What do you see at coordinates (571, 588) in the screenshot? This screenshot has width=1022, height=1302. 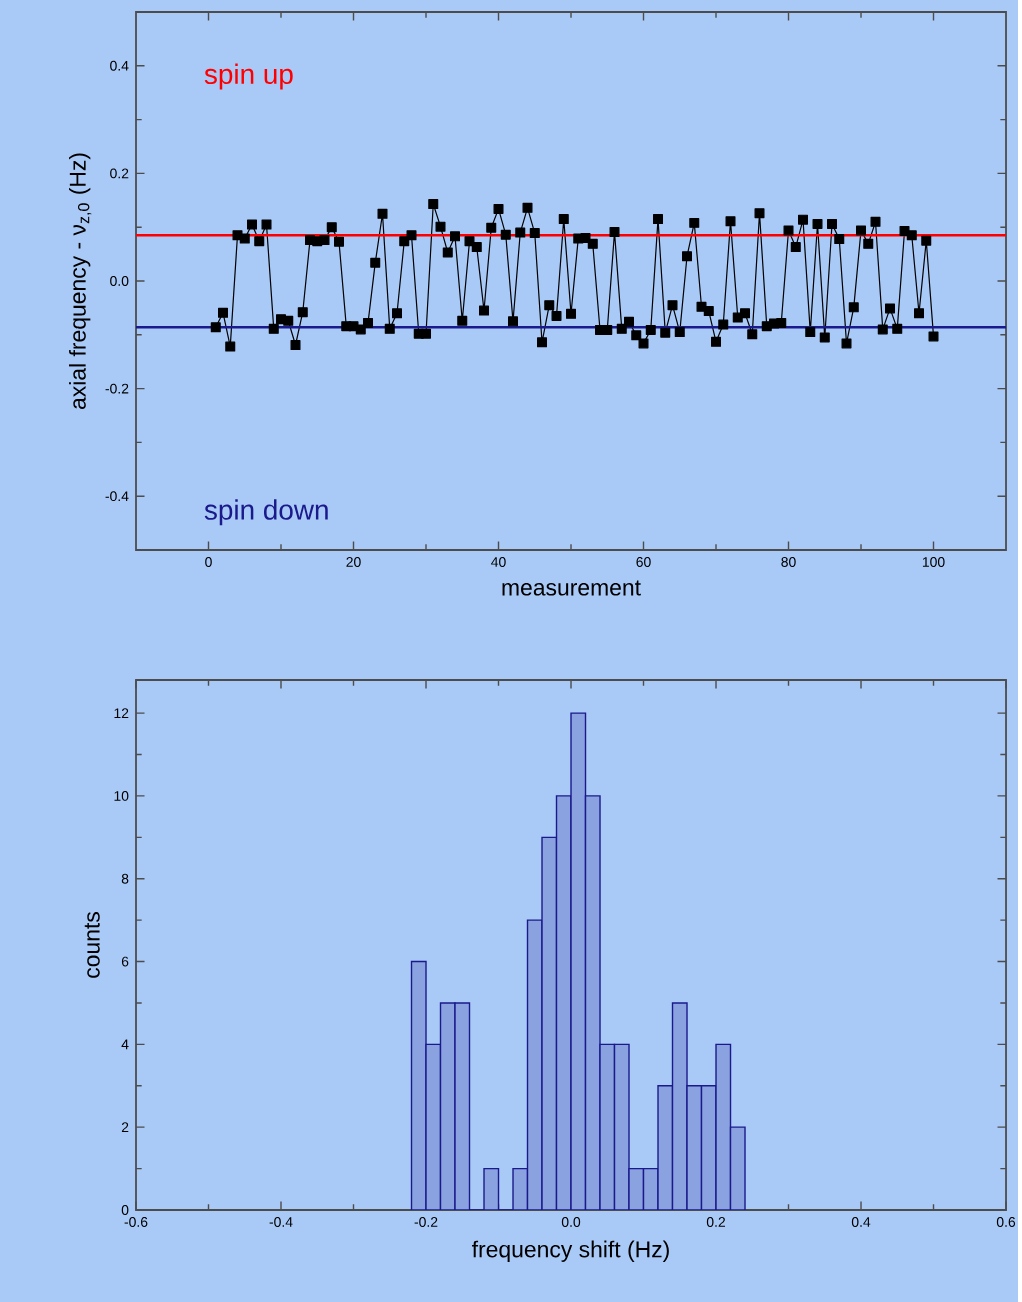 I see `x-axis-title: measurement` at bounding box center [571, 588].